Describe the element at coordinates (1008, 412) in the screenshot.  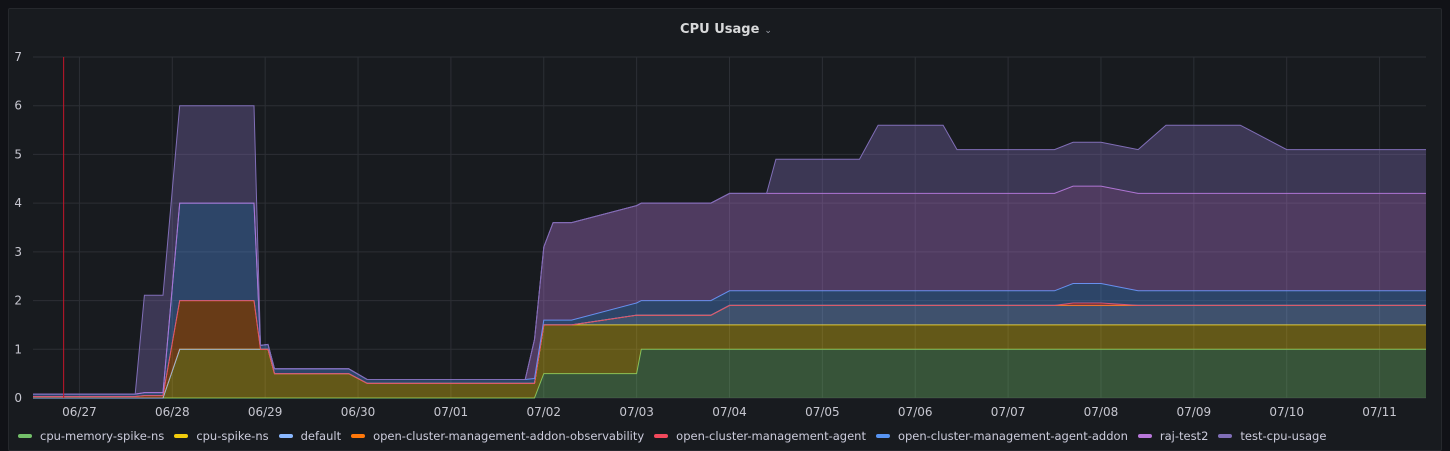
I see `x-tick-label: 07/07` at that location.